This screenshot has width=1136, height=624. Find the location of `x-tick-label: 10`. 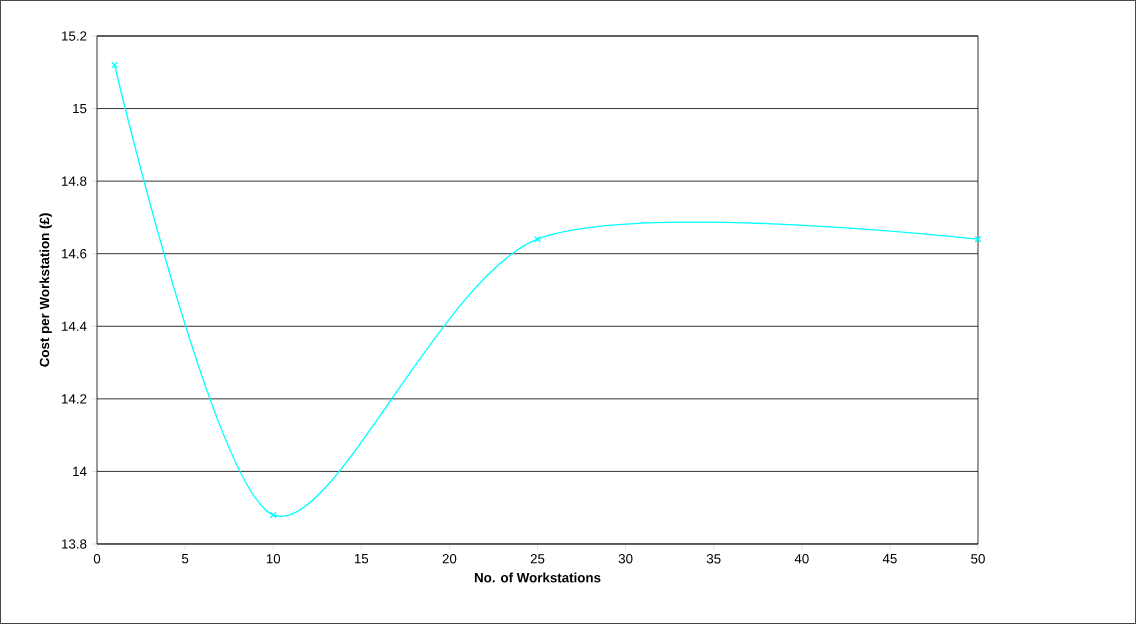

x-tick-label: 10 is located at coordinates (273, 559).